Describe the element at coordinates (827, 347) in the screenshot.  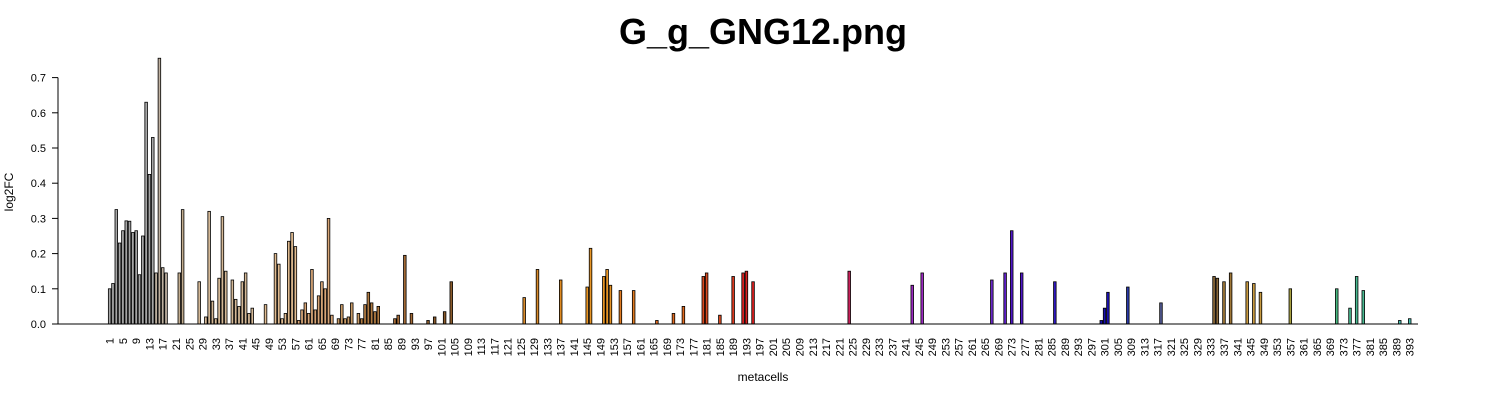
I see `x-tick-label: 217` at that location.